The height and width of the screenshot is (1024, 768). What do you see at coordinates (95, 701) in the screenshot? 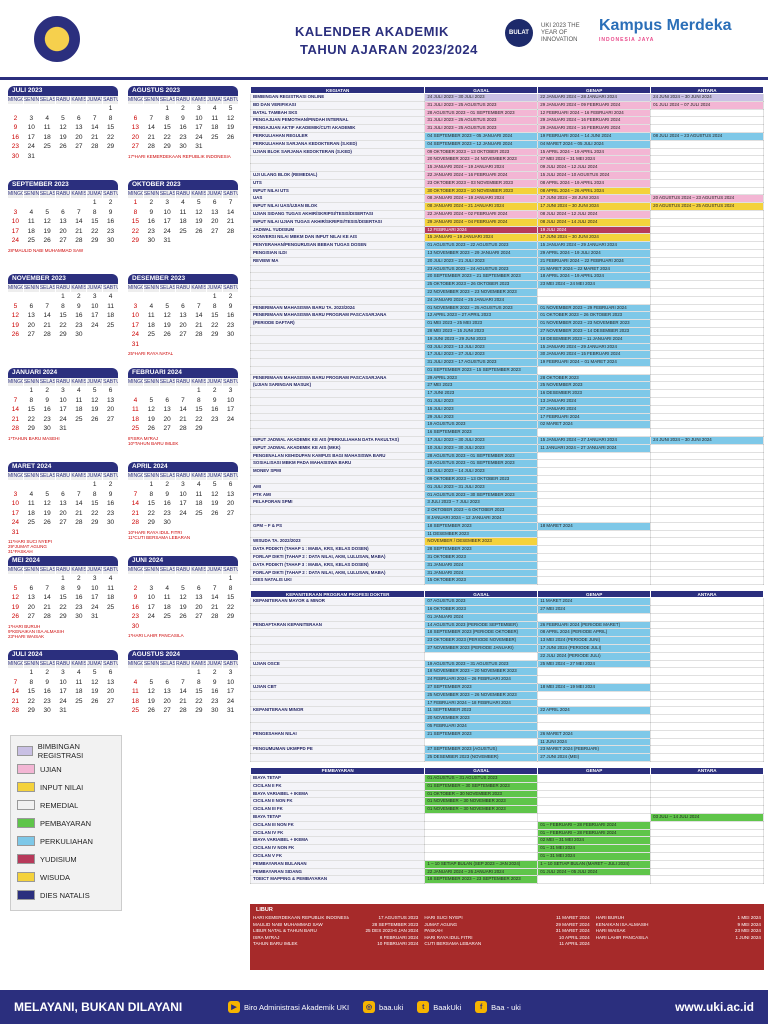
I see `day-cell: 26` at bounding box center [95, 701].